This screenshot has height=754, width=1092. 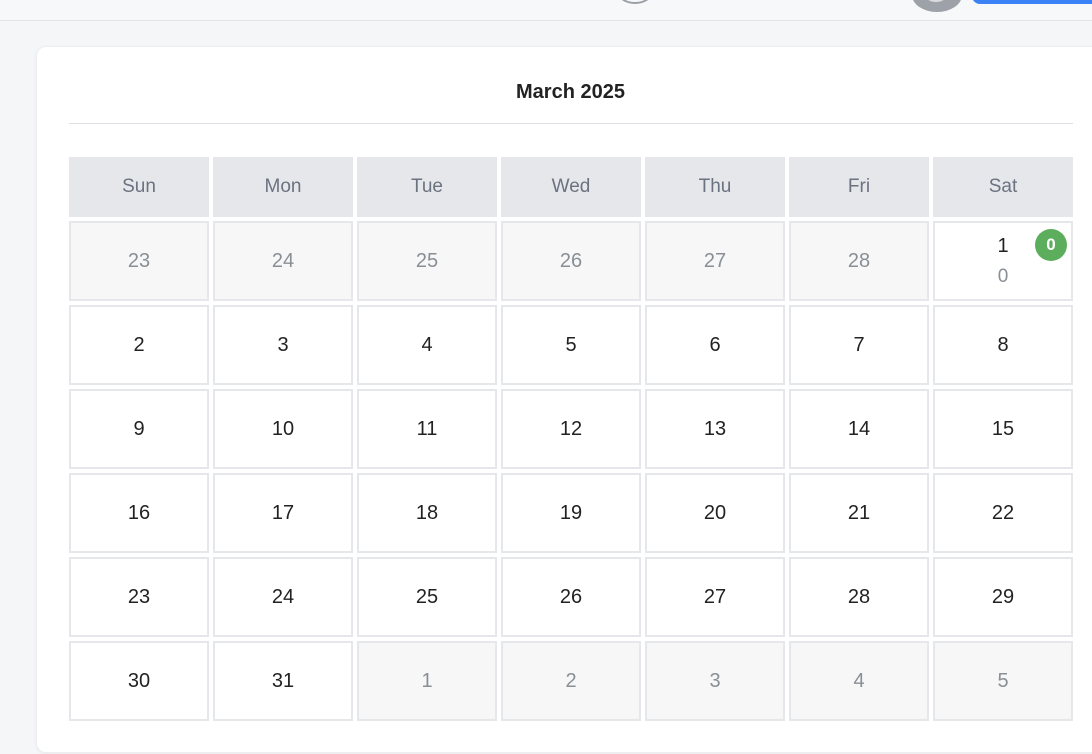 I want to click on calendar-day-cell: 14, so click(x=859, y=429).